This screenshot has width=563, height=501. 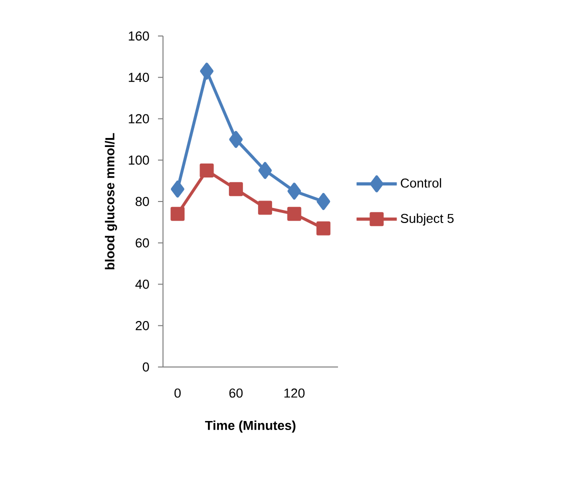 What do you see at coordinates (138, 36) in the screenshot?
I see `y-tick-label: 160` at bounding box center [138, 36].